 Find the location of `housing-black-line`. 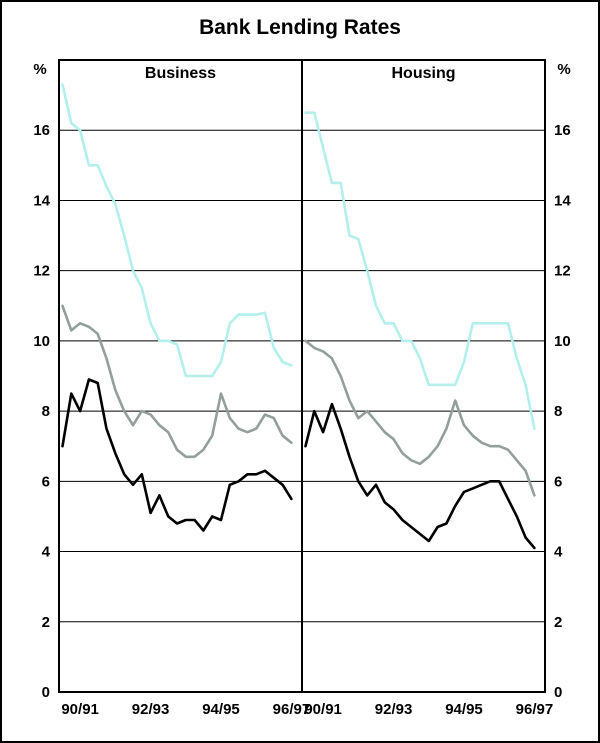

housing-black-line is located at coordinates (420, 476).